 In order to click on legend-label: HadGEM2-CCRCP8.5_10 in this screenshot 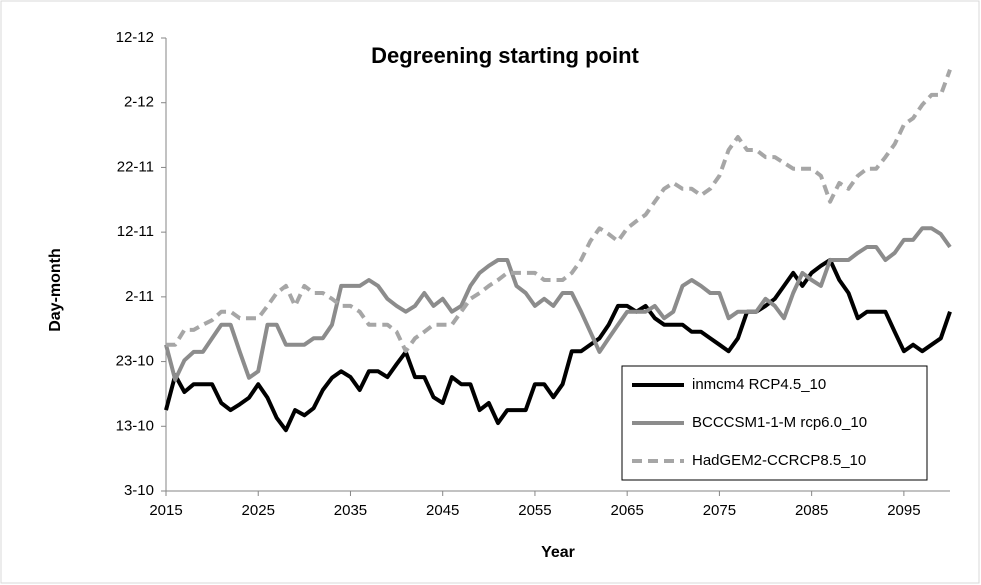, I will do `click(779, 460)`.